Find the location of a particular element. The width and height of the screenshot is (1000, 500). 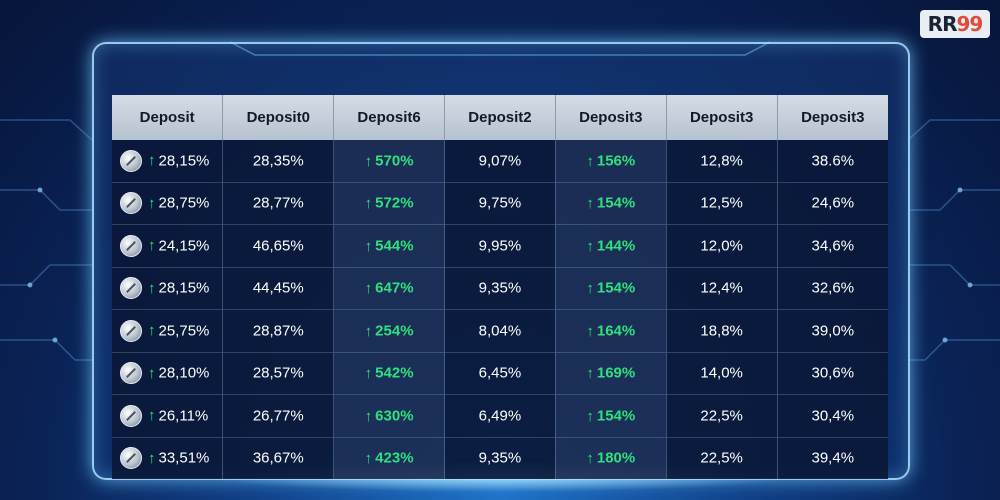

cell-value: 26,77% is located at coordinates (278, 416).